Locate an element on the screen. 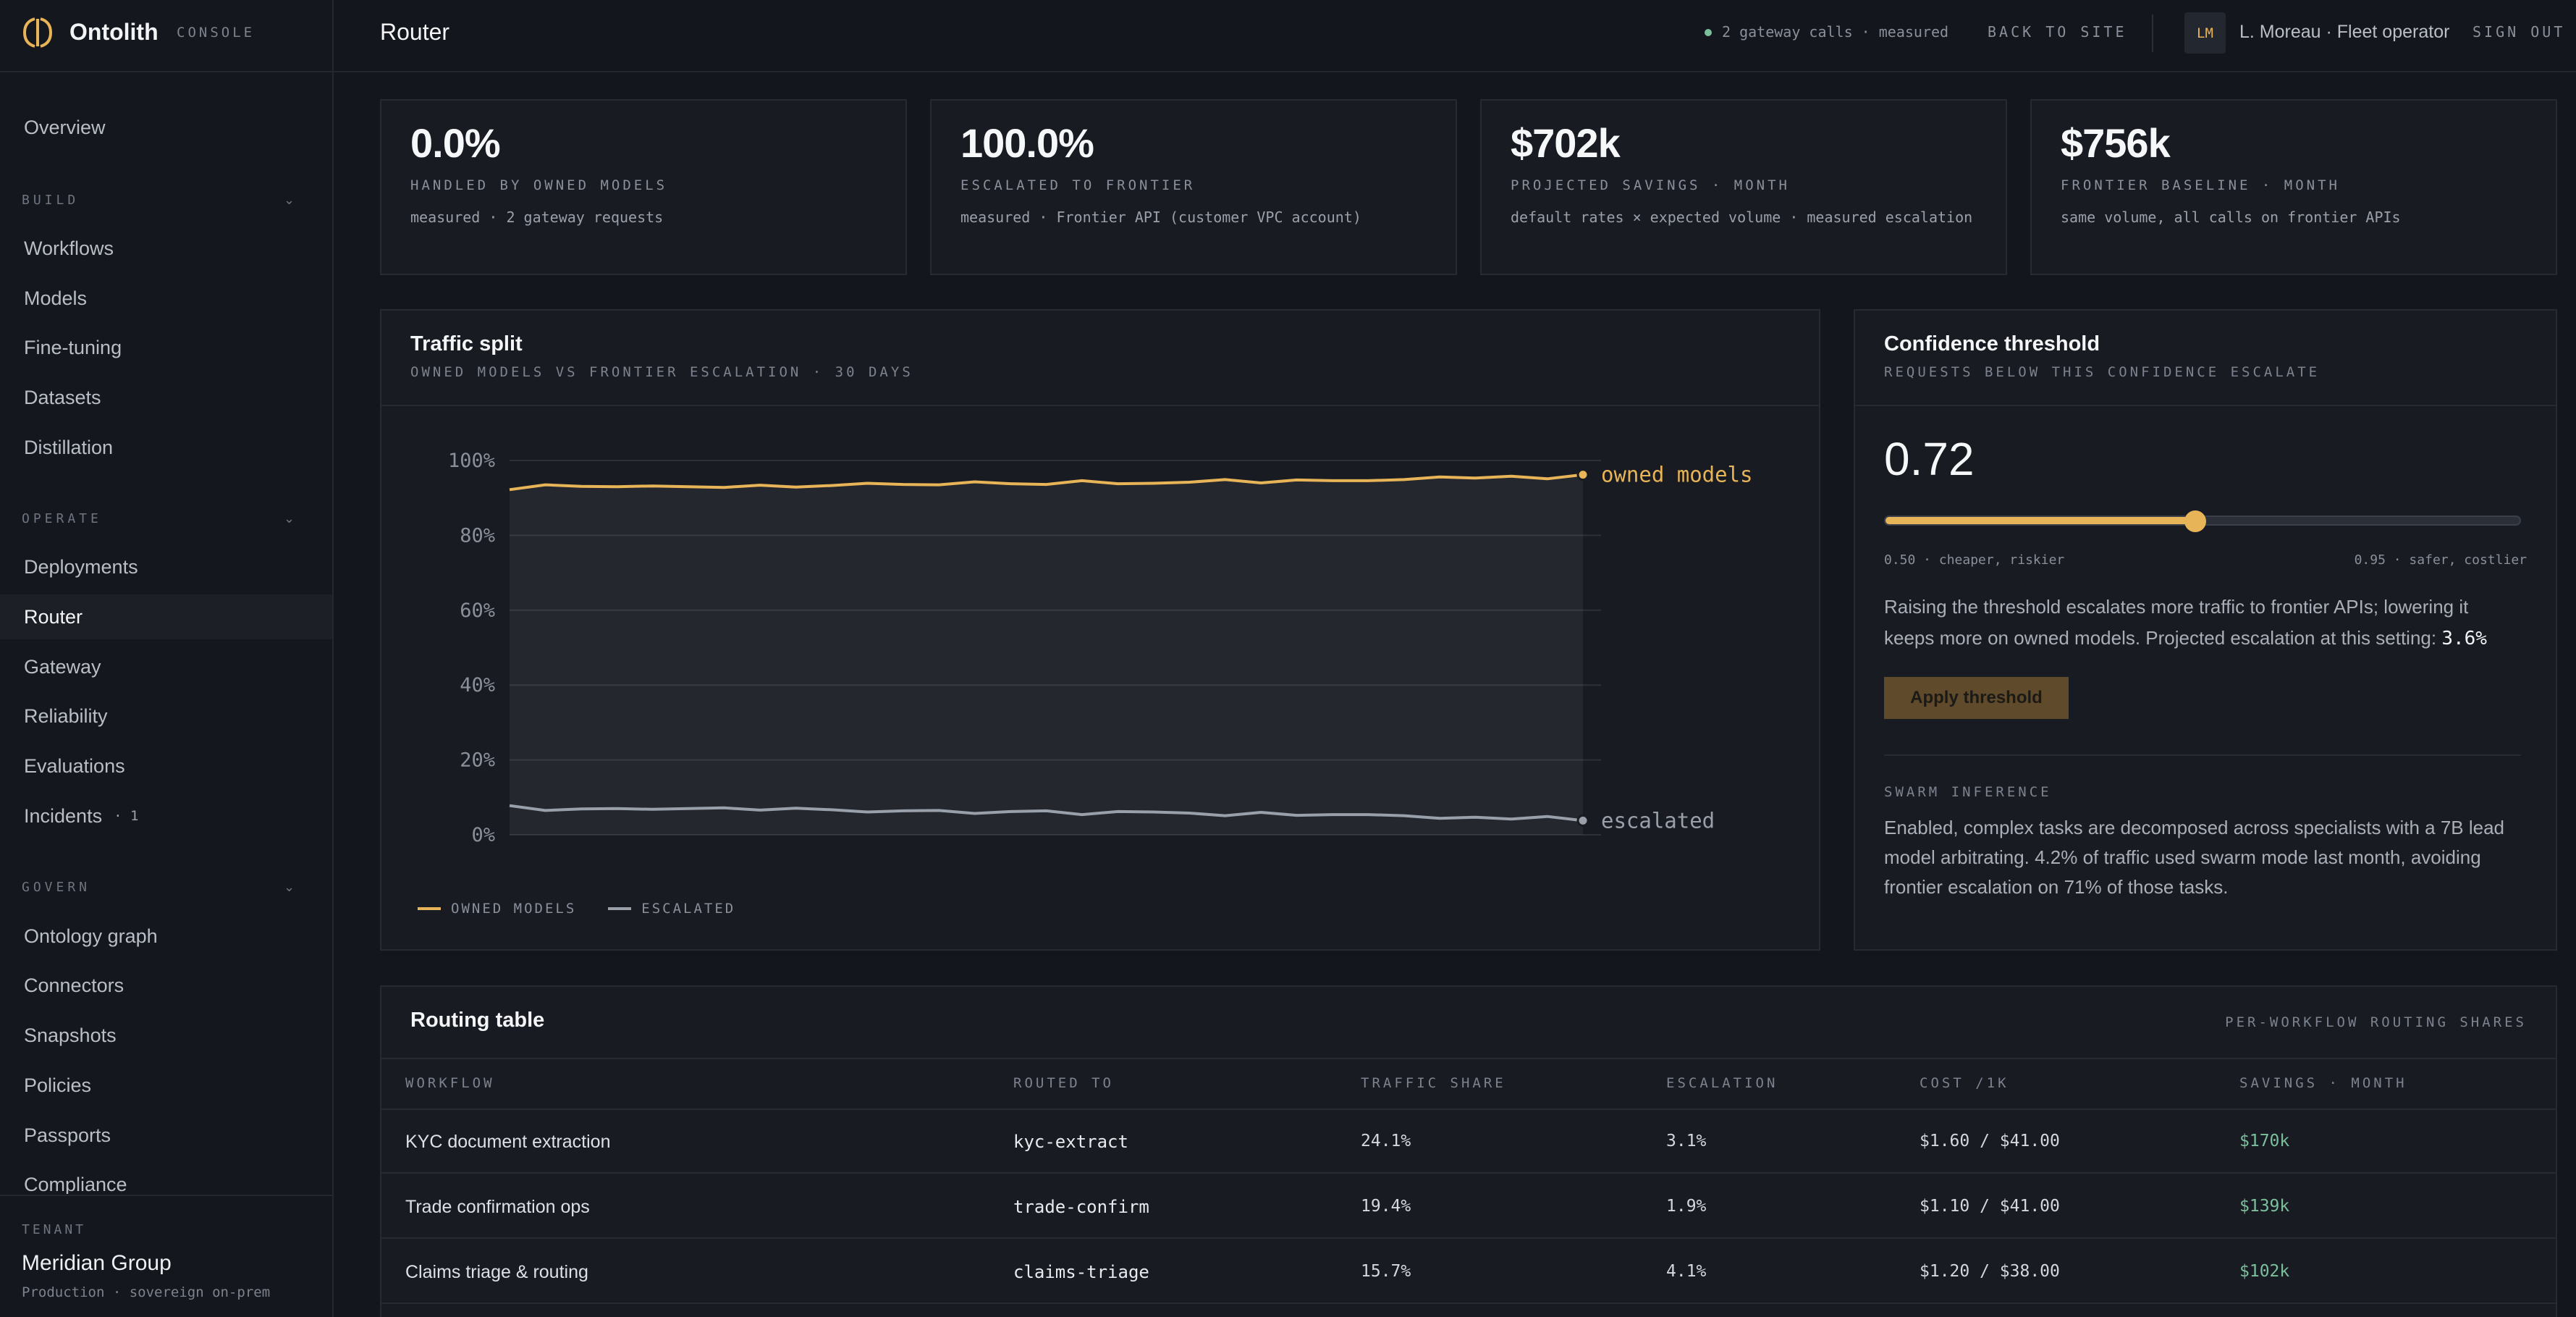 Image resolution: width=2576 pixels, height=1317 pixels. y-tick-label: 20% is located at coordinates (478, 760).